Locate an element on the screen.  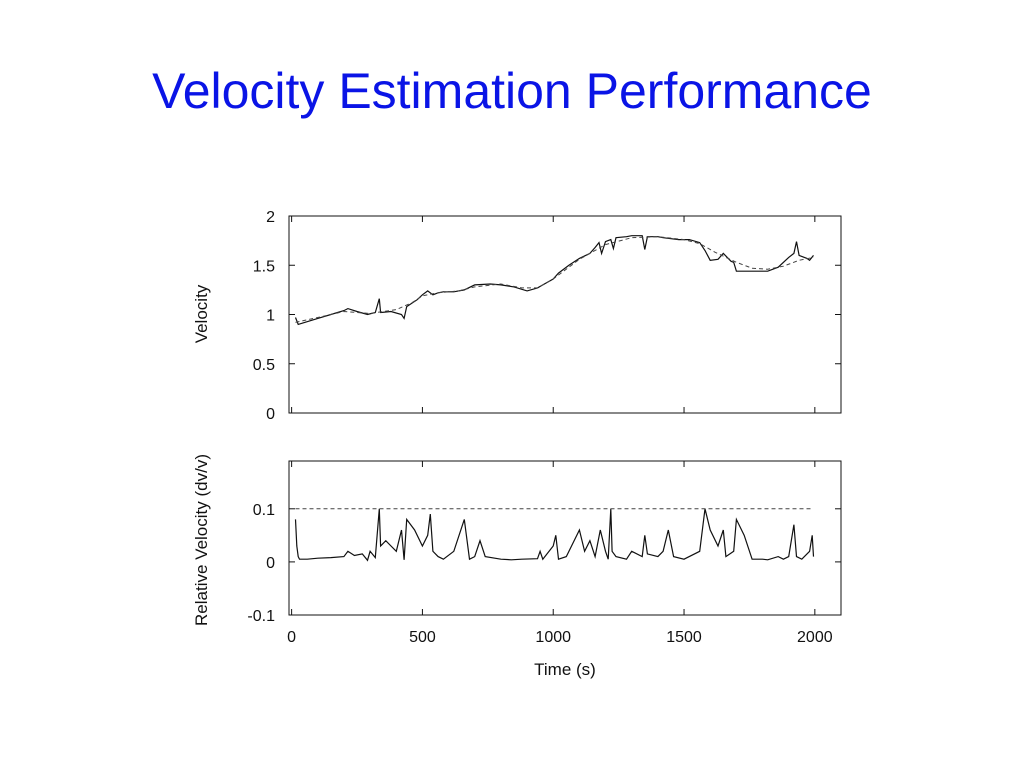
slide-title: Velocity Estimation Performance is located at coordinates (512, 91).